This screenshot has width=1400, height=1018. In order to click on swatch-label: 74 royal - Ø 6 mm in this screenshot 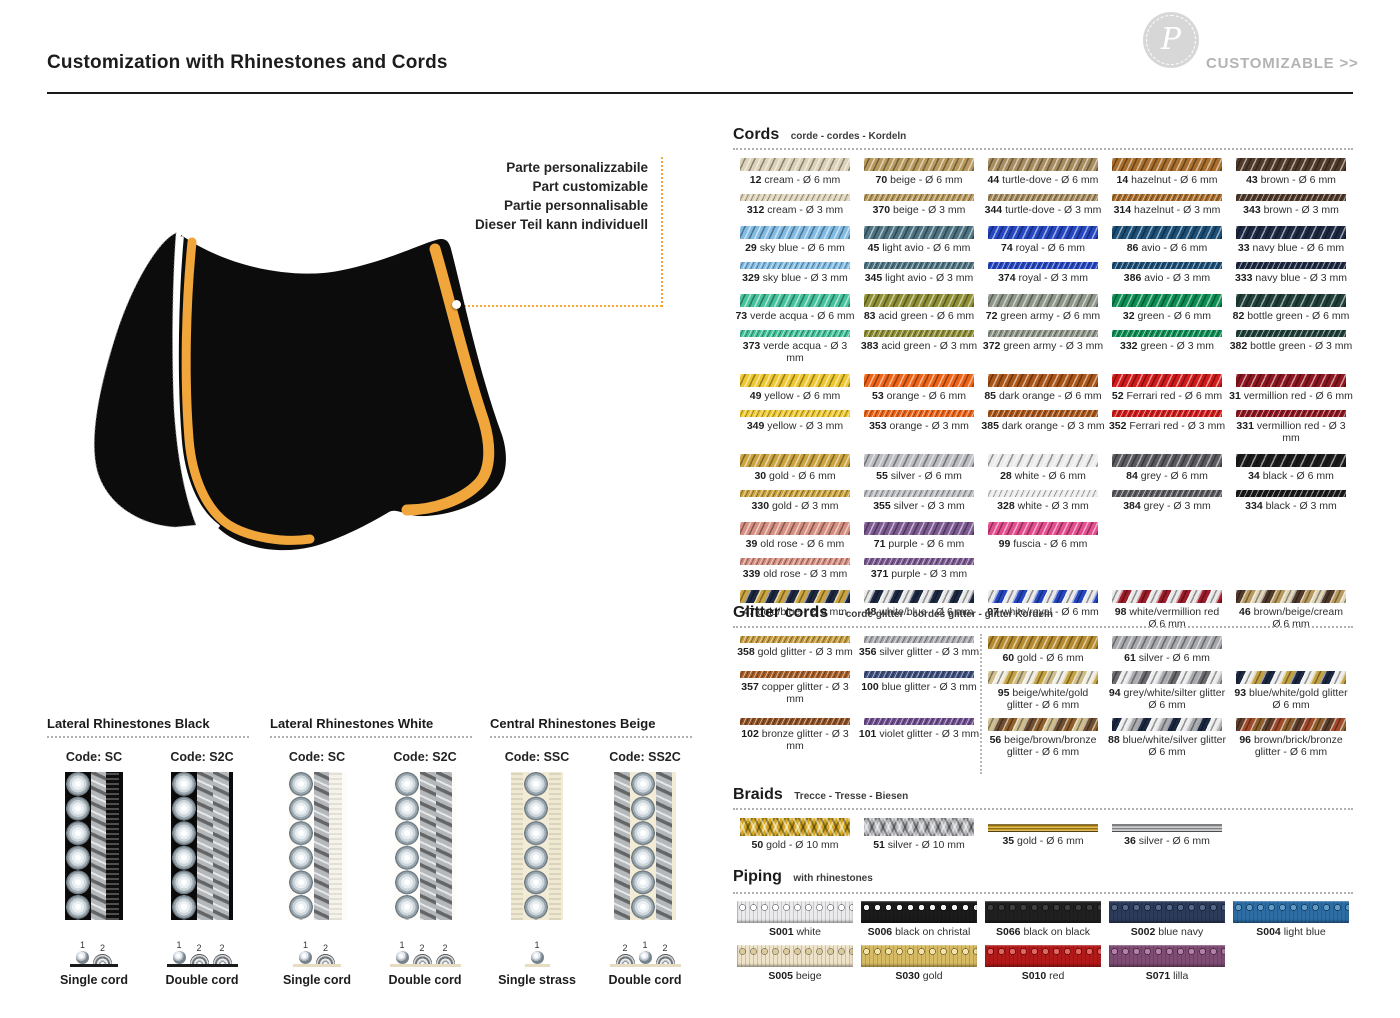, I will do `click(1043, 248)`.